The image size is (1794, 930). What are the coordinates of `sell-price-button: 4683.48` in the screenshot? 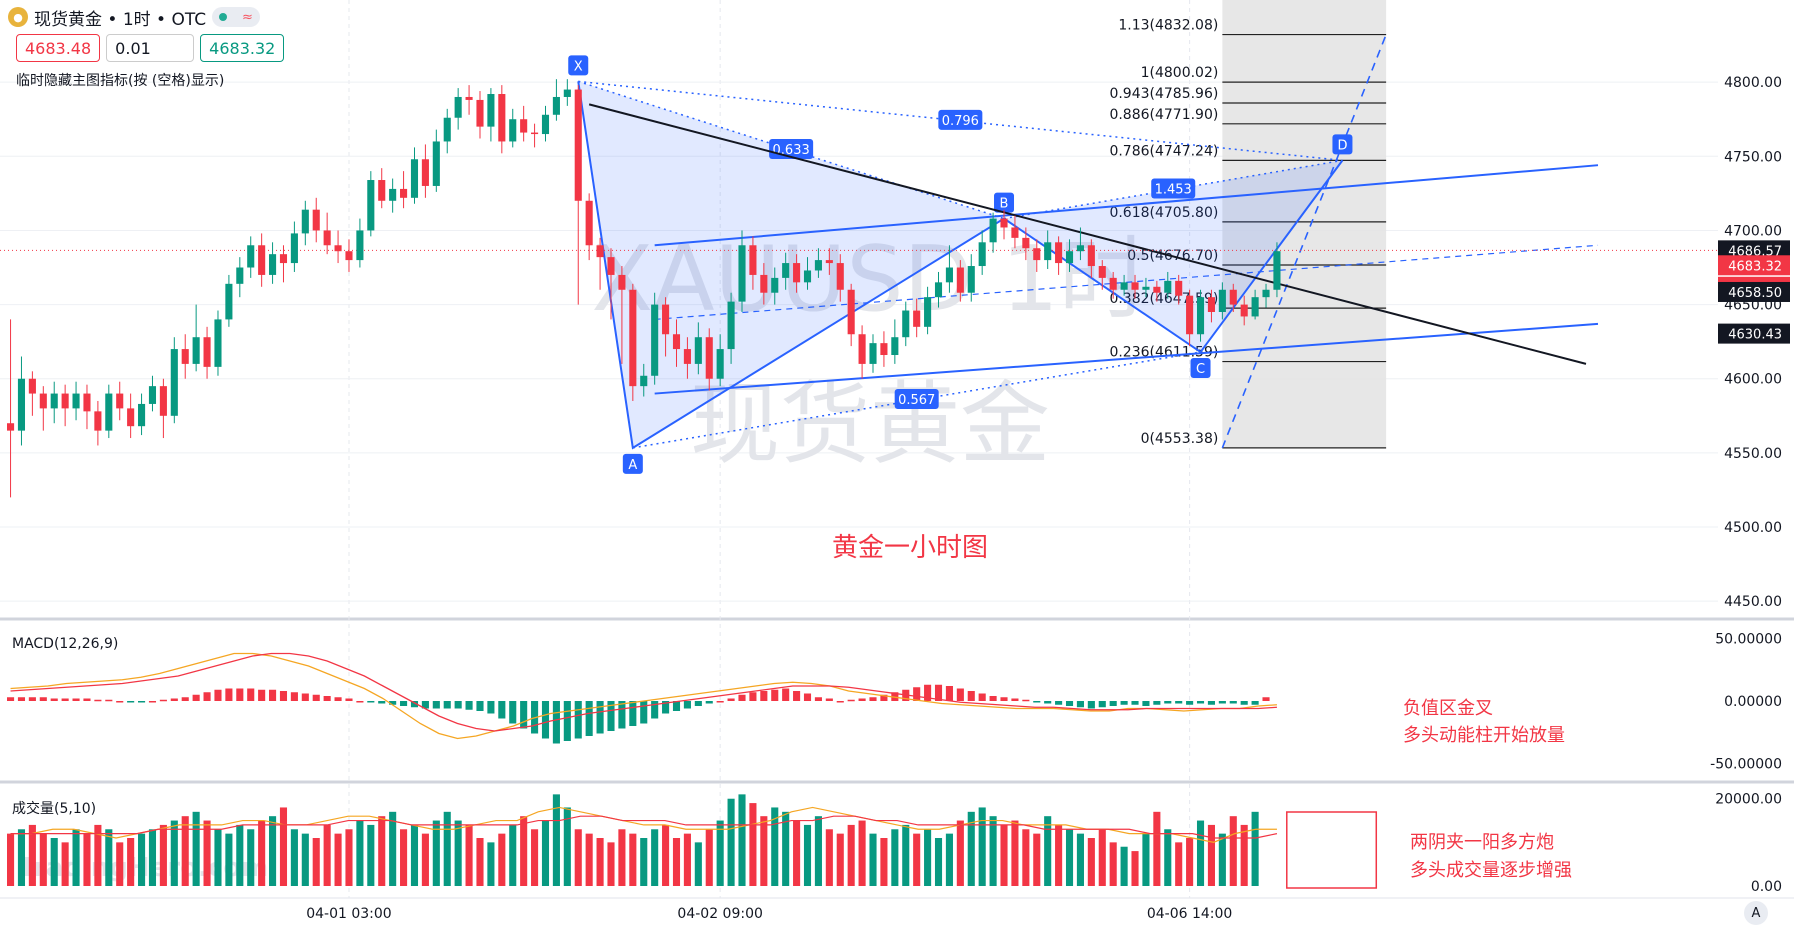 It's located at (58, 48).